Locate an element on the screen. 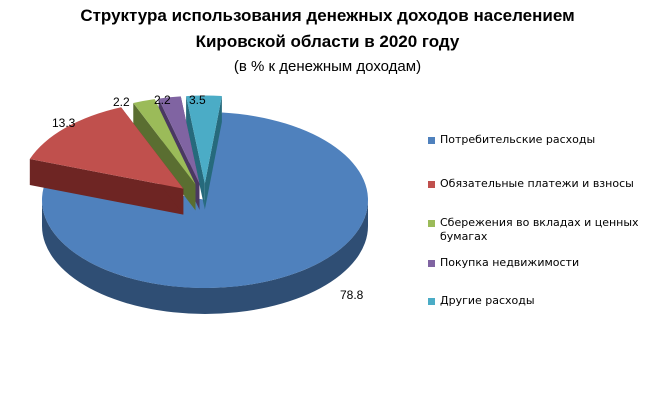 This screenshot has width=655, height=411. data-label-2: 2.2 is located at coordinates (121, 102).